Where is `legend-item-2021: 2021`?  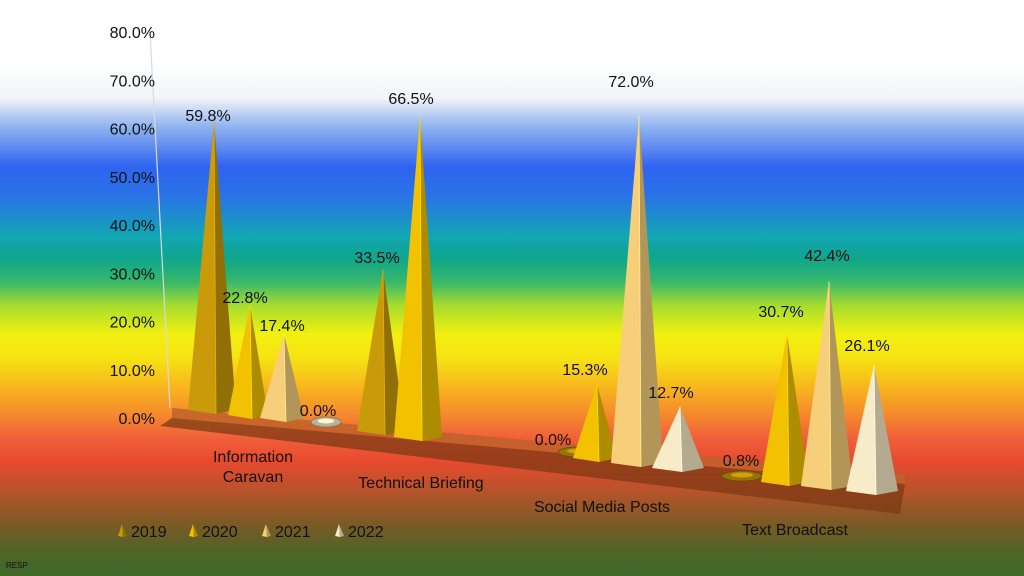 legend-item-2021: 2021 is located at coordinates (286, 532).